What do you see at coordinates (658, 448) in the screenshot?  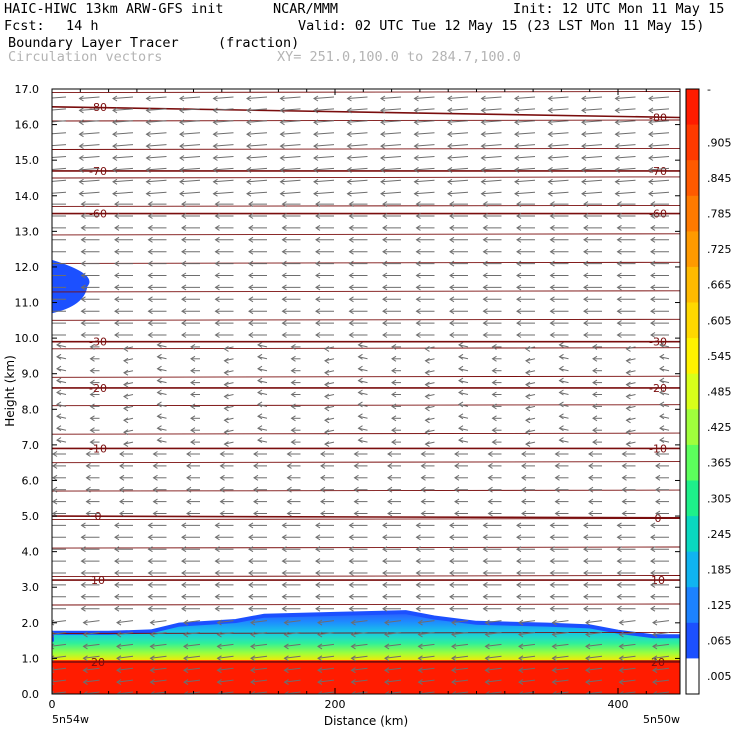 I see `temperature-contour-label: -10` at bounding box center [658, 448].